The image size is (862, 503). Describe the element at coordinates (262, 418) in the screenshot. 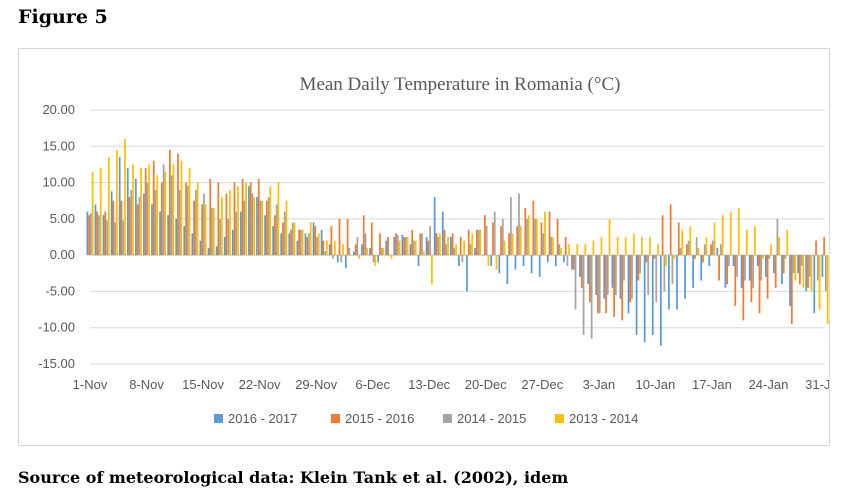

I see `legend-label: 2016 - 2017` at that location.